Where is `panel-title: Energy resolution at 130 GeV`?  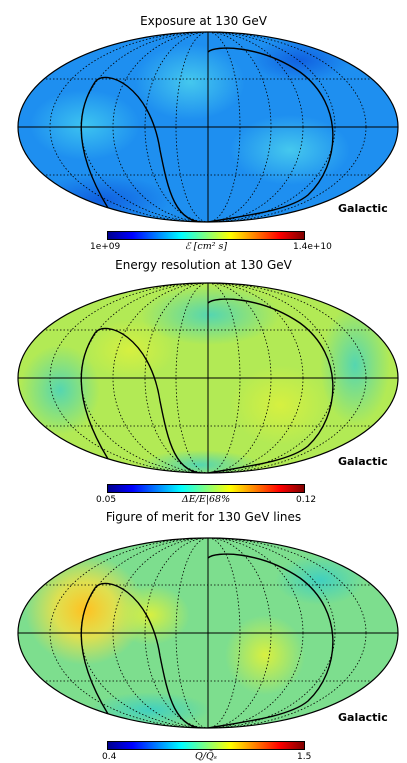
panel-title: Energy resolution at 130 GeV is located at coordinates (203, 265).